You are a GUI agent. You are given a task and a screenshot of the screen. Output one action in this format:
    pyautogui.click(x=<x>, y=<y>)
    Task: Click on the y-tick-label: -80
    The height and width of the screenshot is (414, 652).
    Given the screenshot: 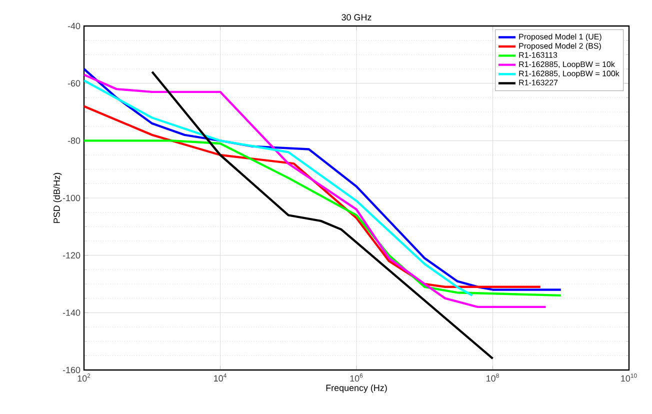 What is the action you would take?
    pyautogui.click(x=74, y=140)
    